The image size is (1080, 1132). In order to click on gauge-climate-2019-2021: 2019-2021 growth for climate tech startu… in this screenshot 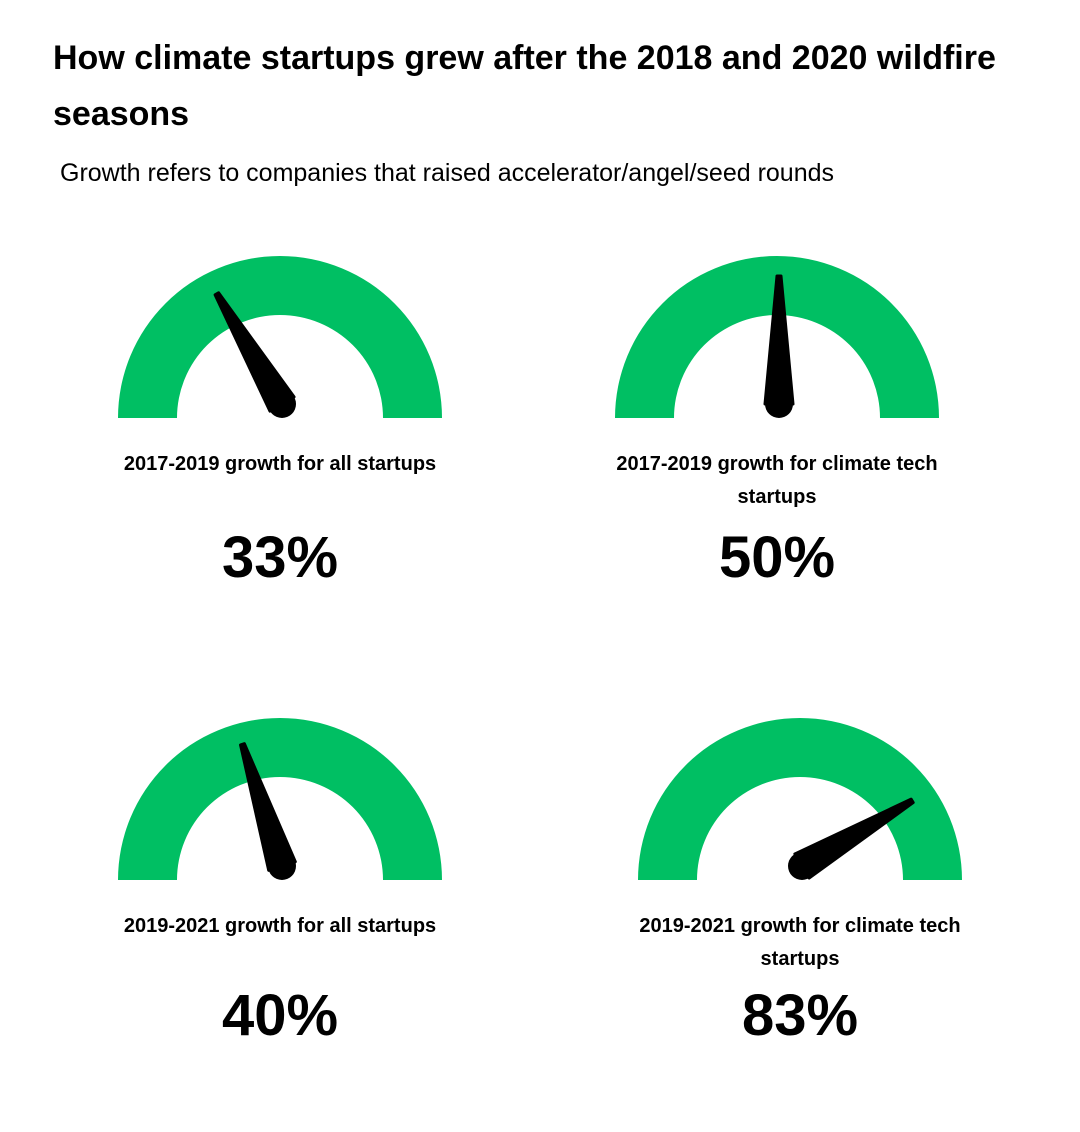, I will do `click(800, 917)`.